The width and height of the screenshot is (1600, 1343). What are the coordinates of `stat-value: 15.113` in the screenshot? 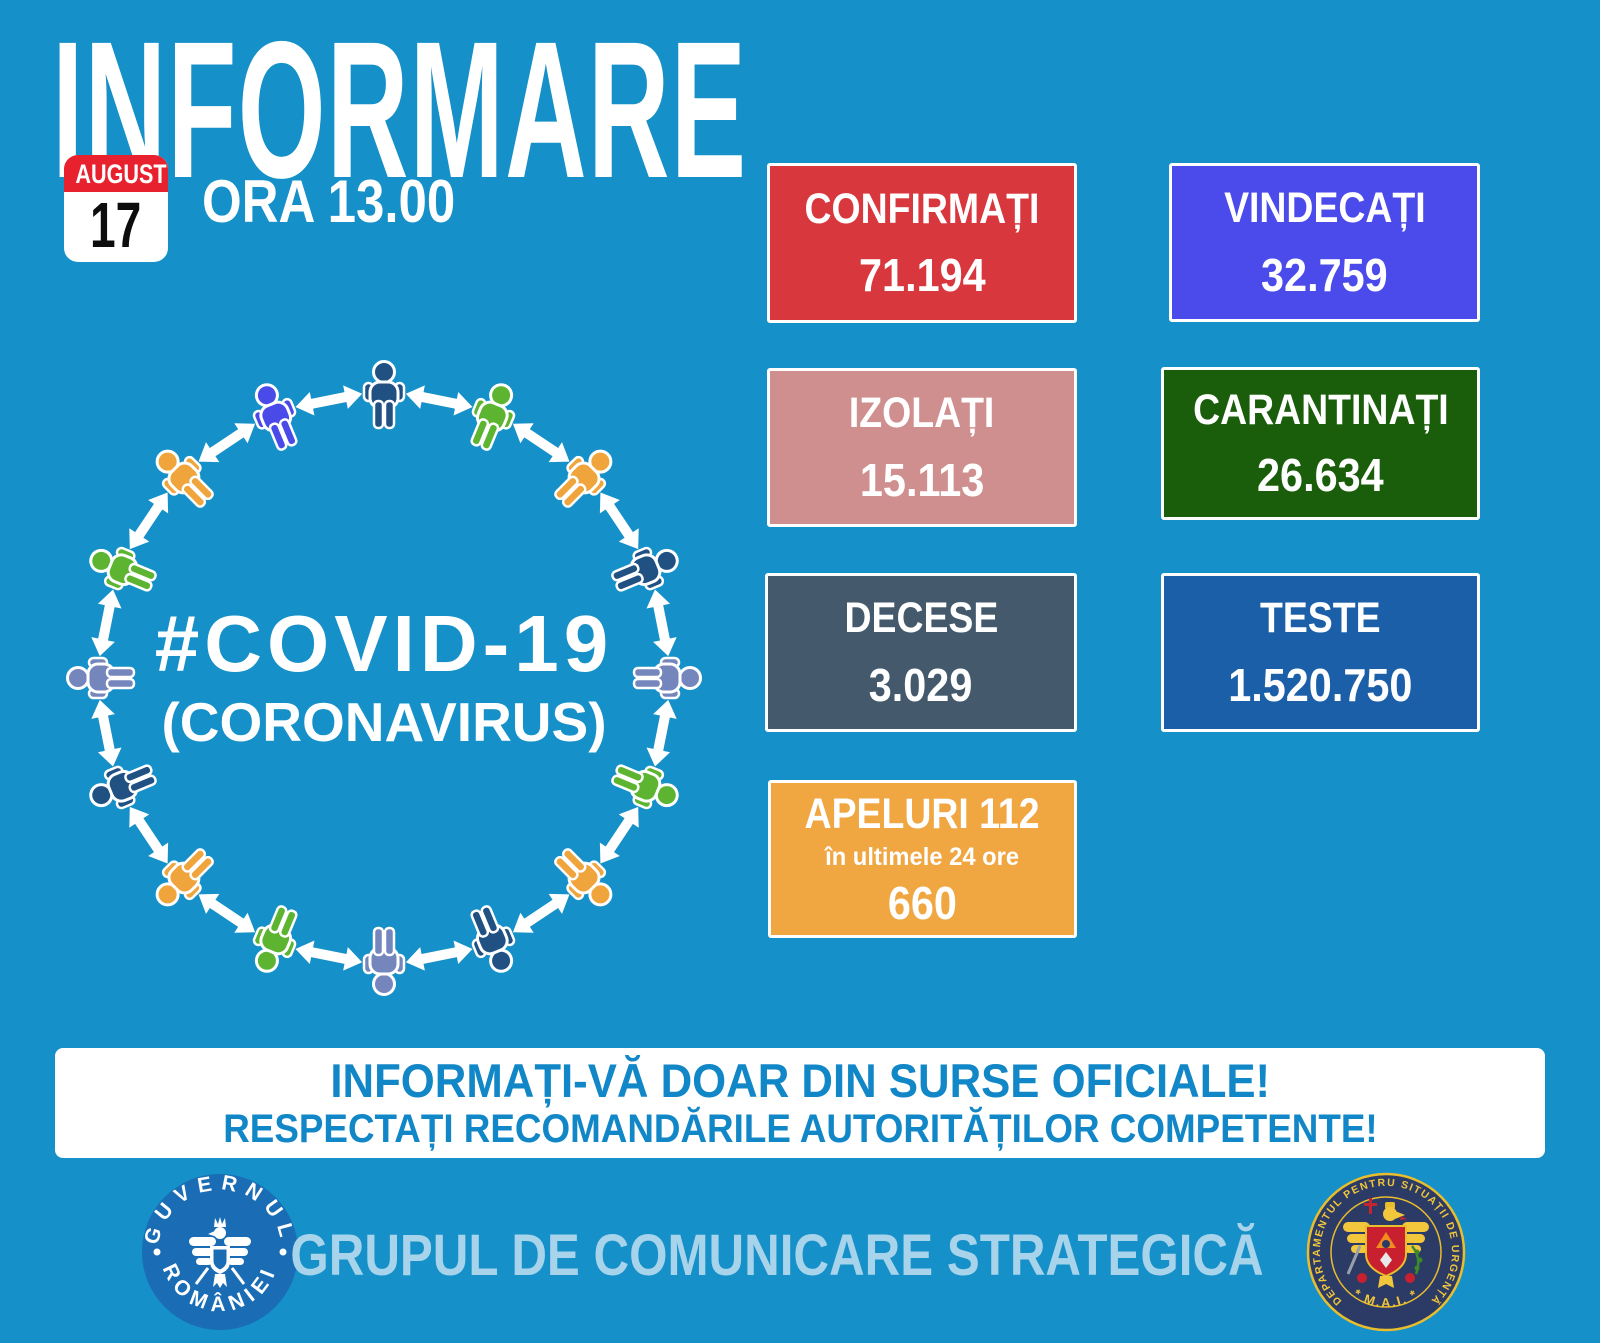 It's located at (922, 479).